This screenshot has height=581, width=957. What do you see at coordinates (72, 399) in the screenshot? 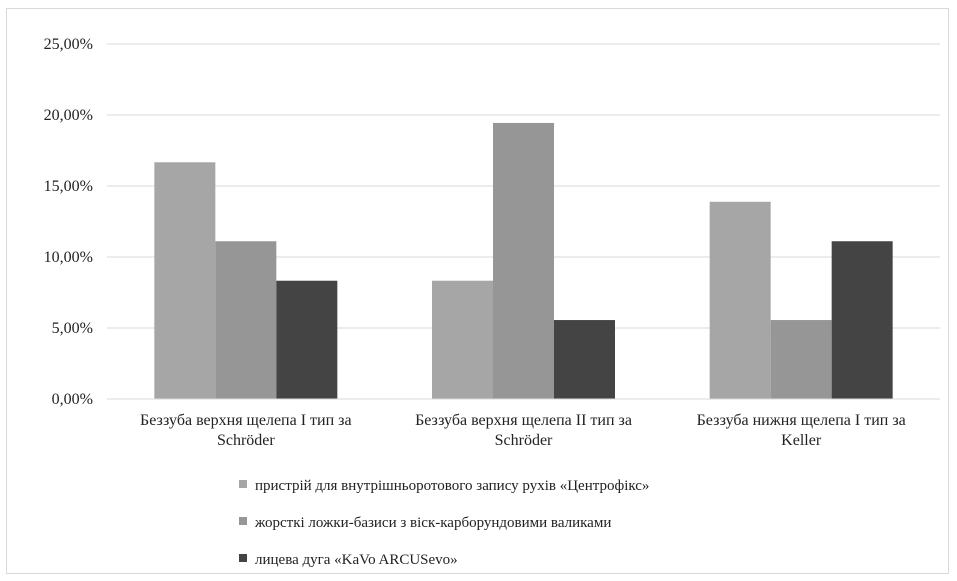
I see `y-tick-label: 0,00%` at bounding box center [72, 399].